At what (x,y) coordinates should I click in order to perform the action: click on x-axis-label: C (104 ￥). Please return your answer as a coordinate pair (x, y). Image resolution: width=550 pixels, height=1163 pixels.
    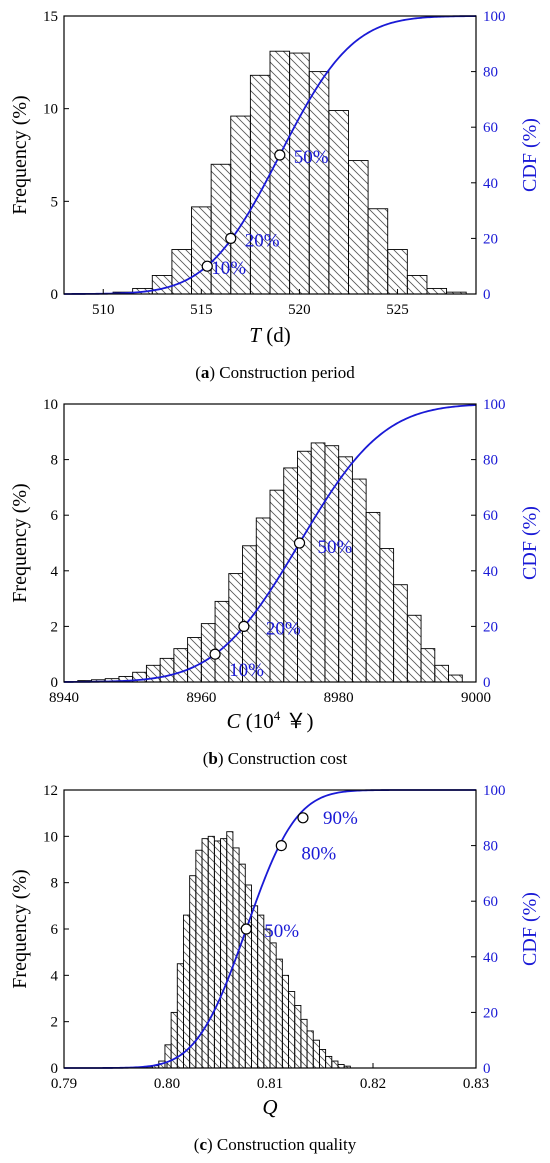
    Looking at the image, I should click on (269, 720).